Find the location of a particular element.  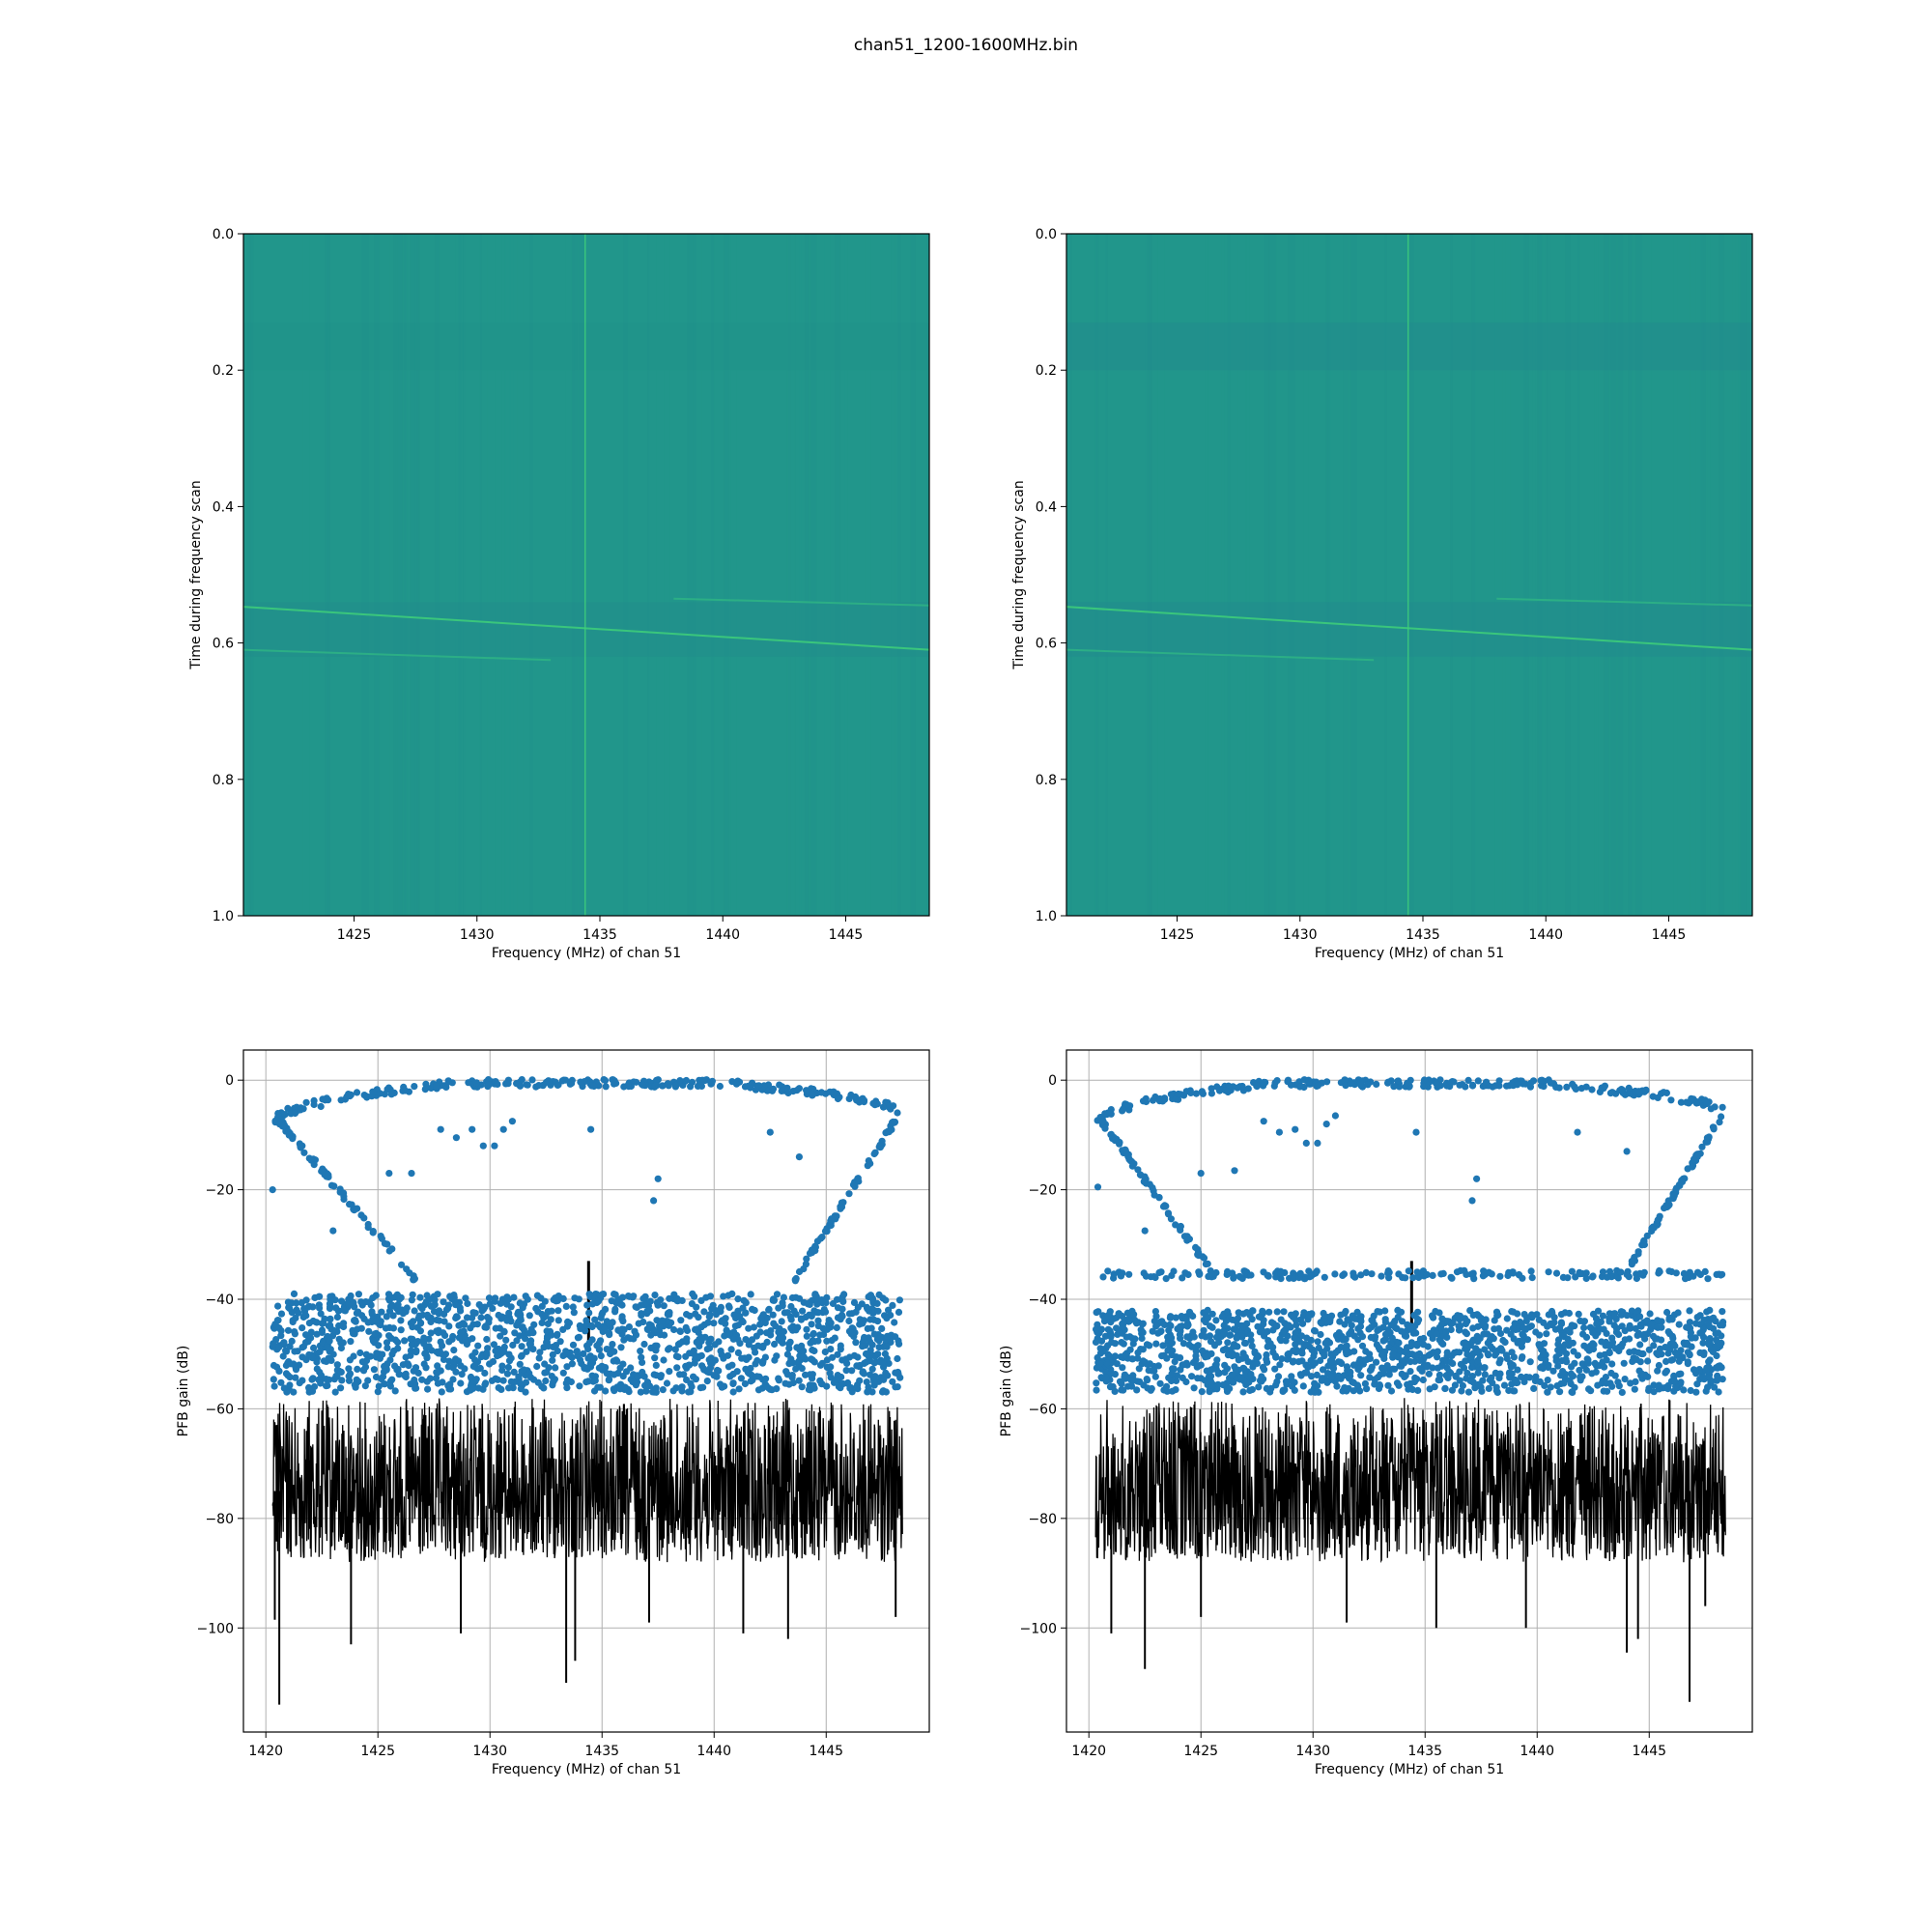

heatmap-dark-band is located at coordinates (1409, 346).